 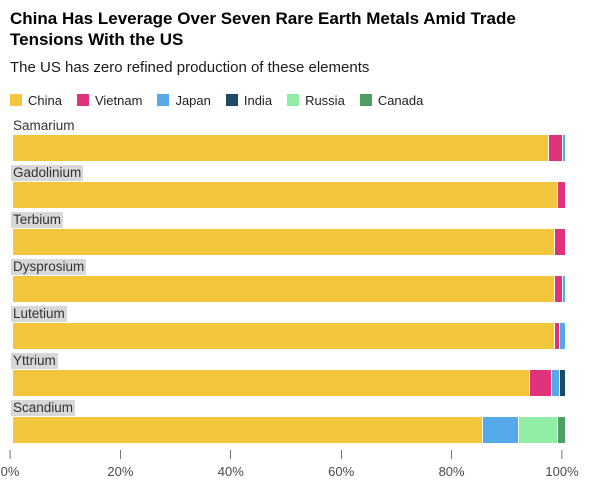 I want to click on row-label-lutetium: Lutetium, so click(x=39, y=314).